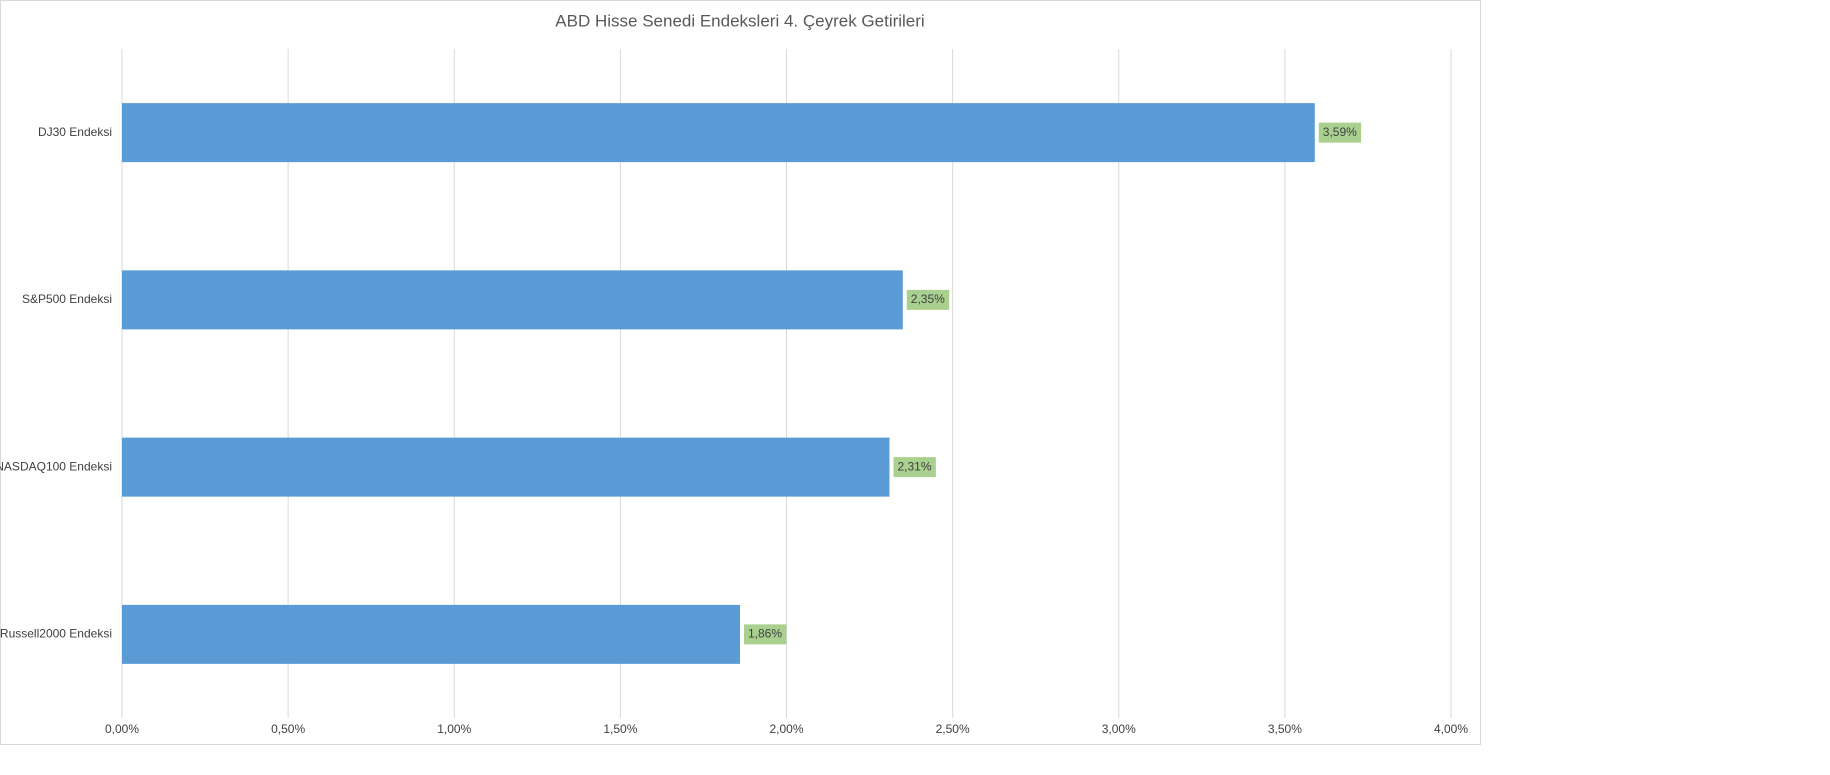 This screenshot has width=1830, height=775. What do you see at coordinates (786, 729) in the screenshot?
I see `x-tick-label: 2,00%` at bounding box center [786, 729].